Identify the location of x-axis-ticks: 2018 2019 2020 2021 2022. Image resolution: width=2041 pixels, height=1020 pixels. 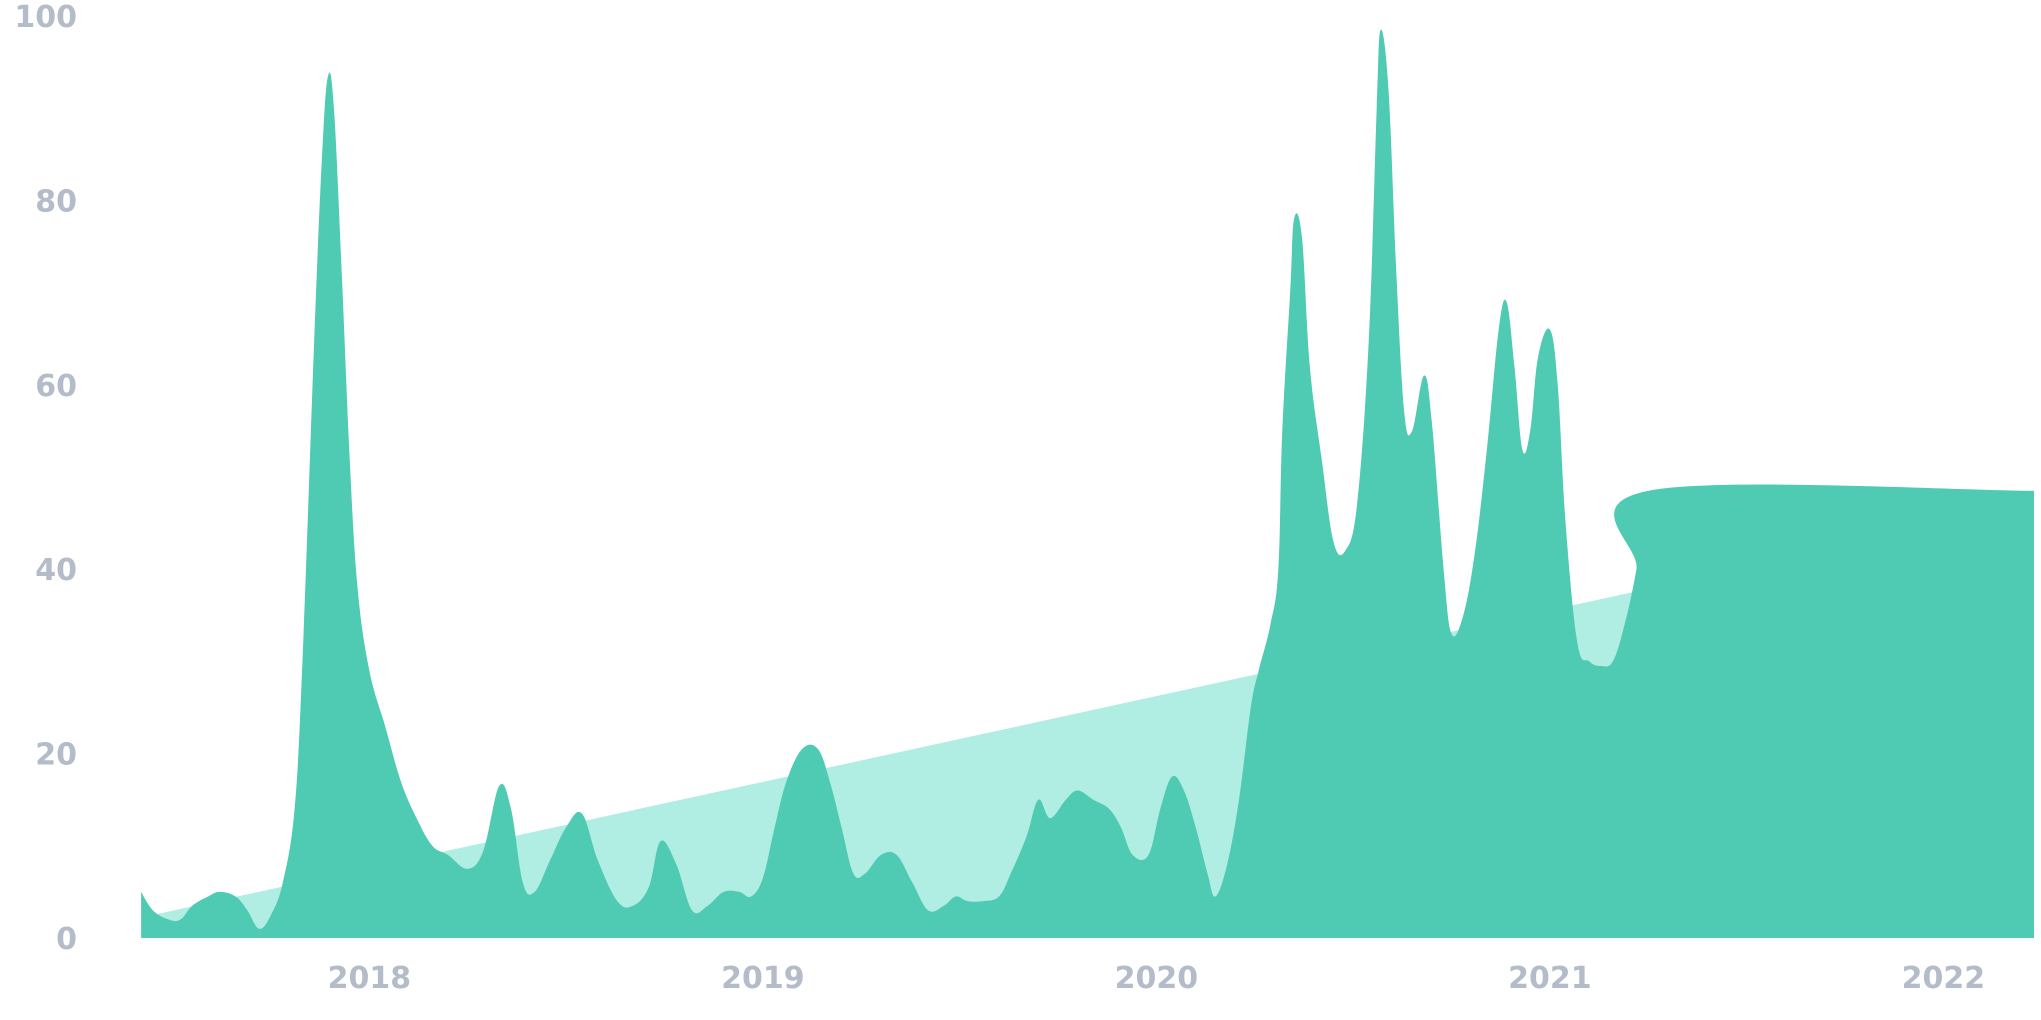
(1157, 978).